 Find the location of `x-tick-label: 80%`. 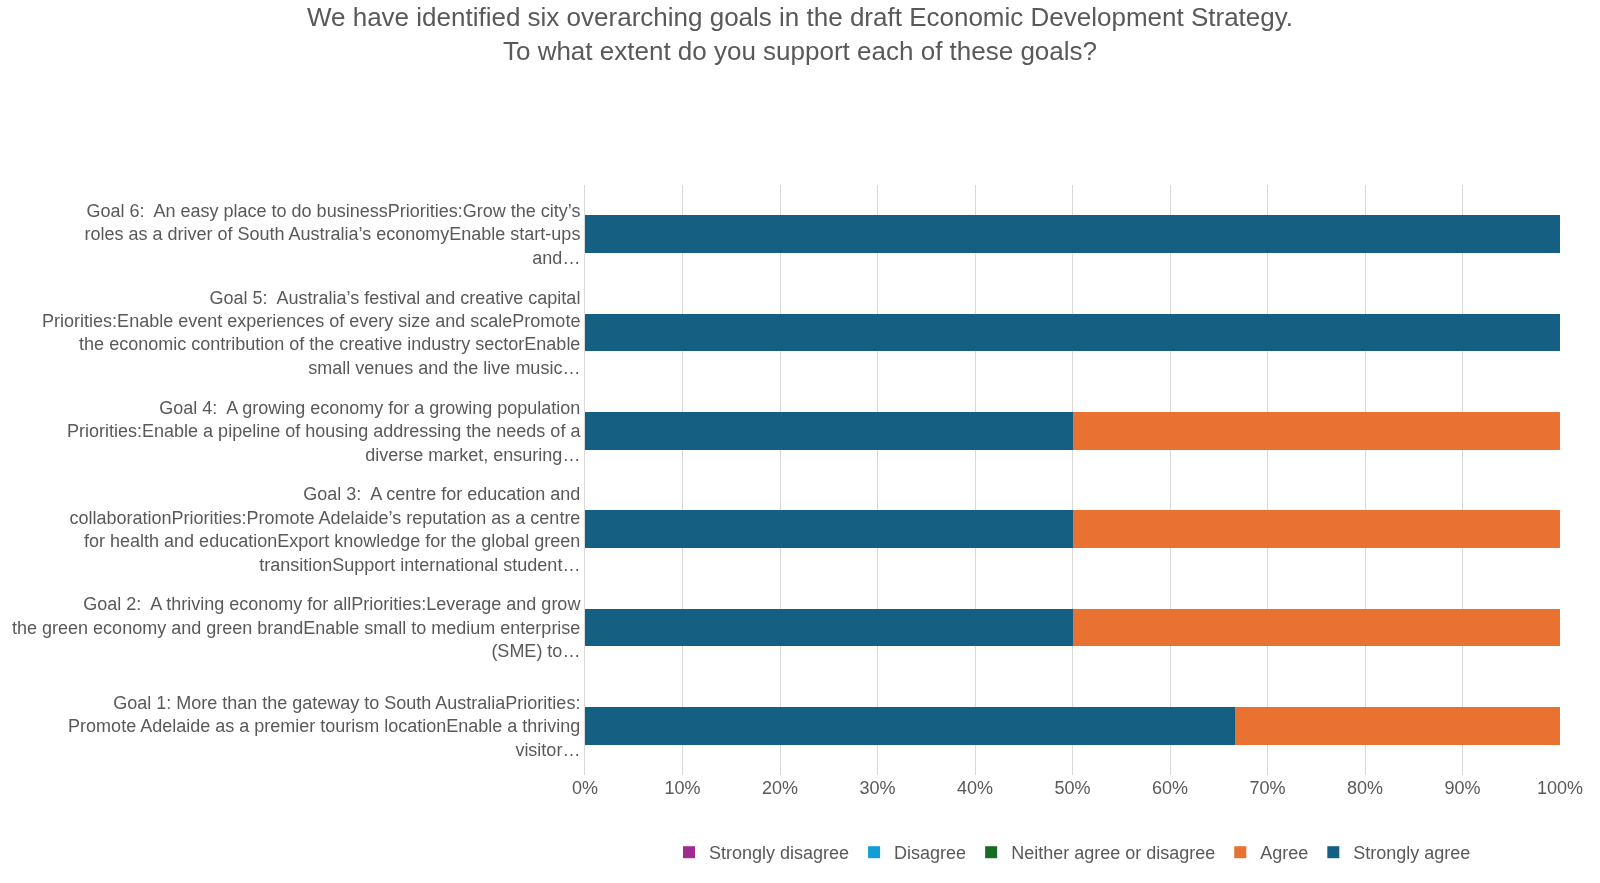

x-tick-label: 80% is located at coordinates (1365, 788).